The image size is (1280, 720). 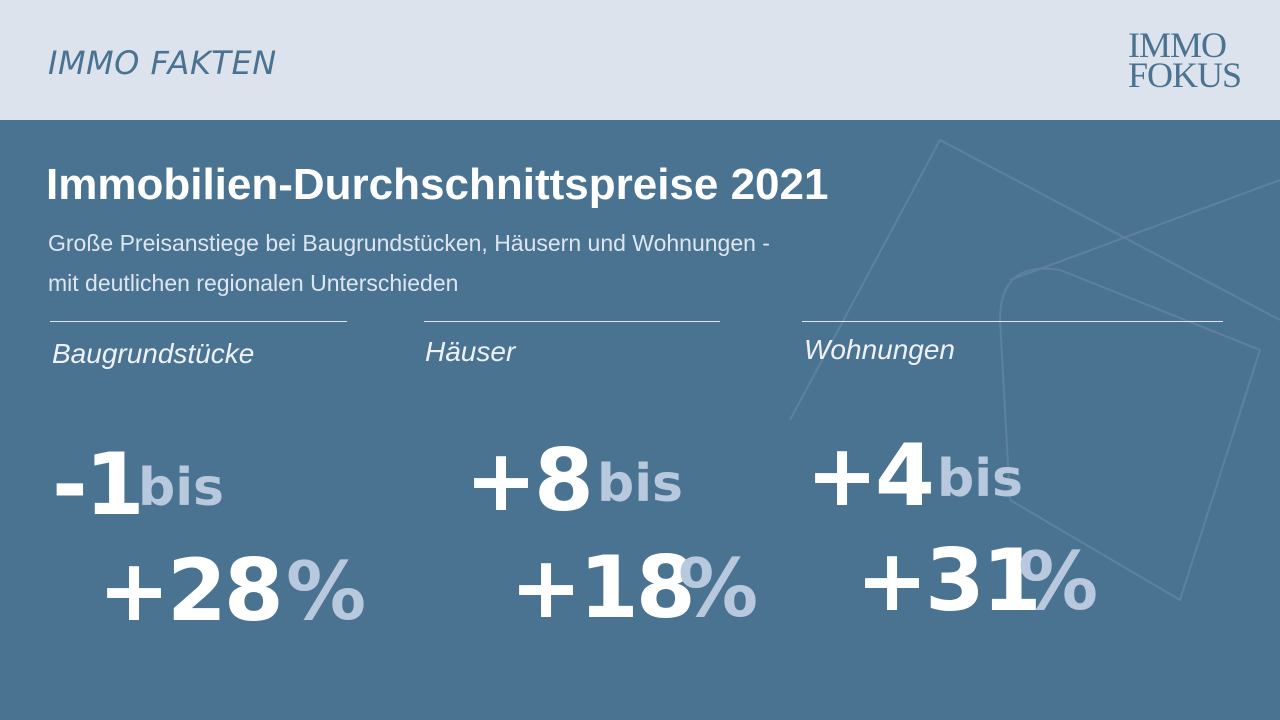 What do you see at coordinates (1185, 75) in the screenshot?
I see `logo-line: FOKUS` at bounding box center [1185, 75].